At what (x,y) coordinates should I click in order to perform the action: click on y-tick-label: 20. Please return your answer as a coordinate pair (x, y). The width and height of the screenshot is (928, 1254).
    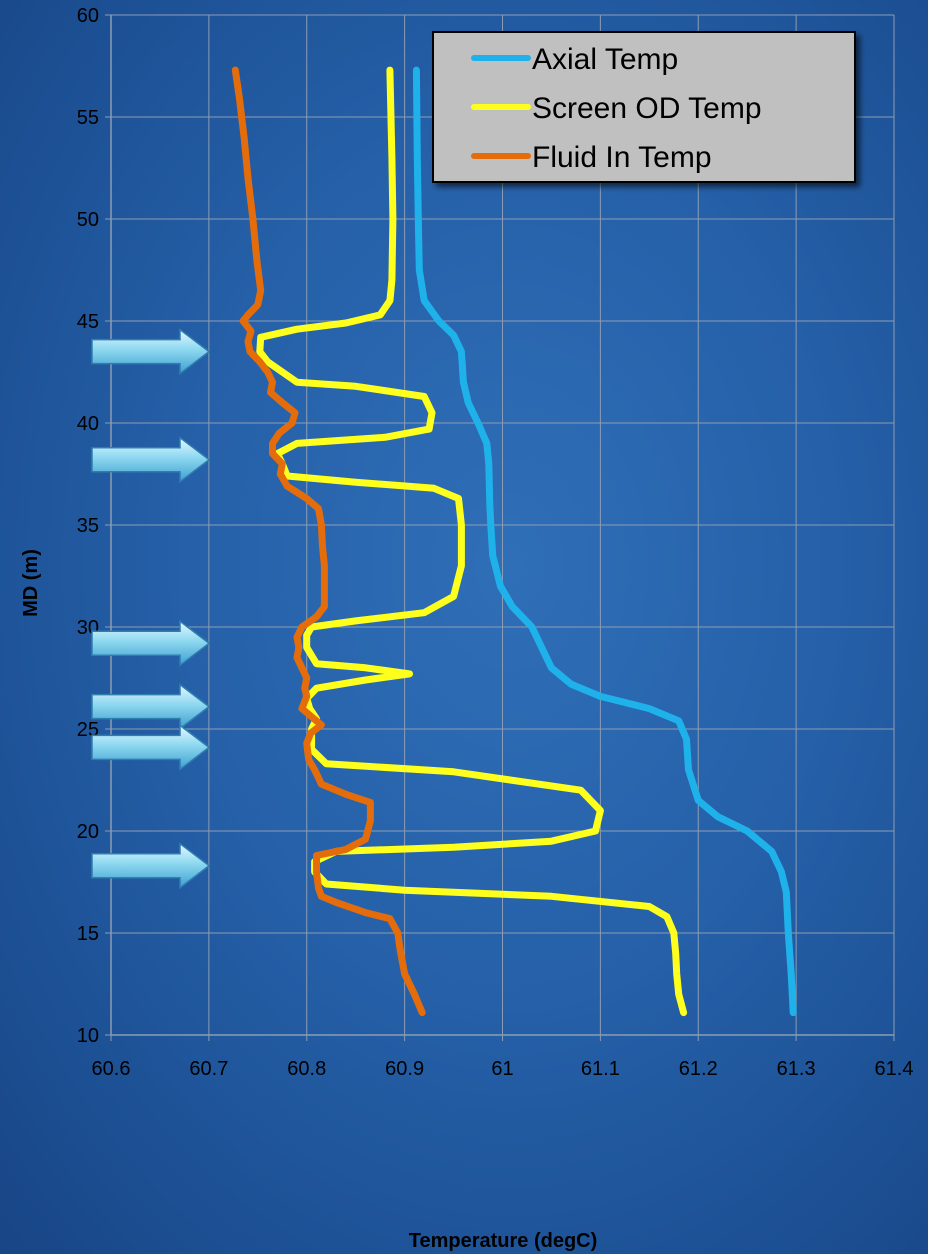
    Looking at the image, I should click on (88, 832).